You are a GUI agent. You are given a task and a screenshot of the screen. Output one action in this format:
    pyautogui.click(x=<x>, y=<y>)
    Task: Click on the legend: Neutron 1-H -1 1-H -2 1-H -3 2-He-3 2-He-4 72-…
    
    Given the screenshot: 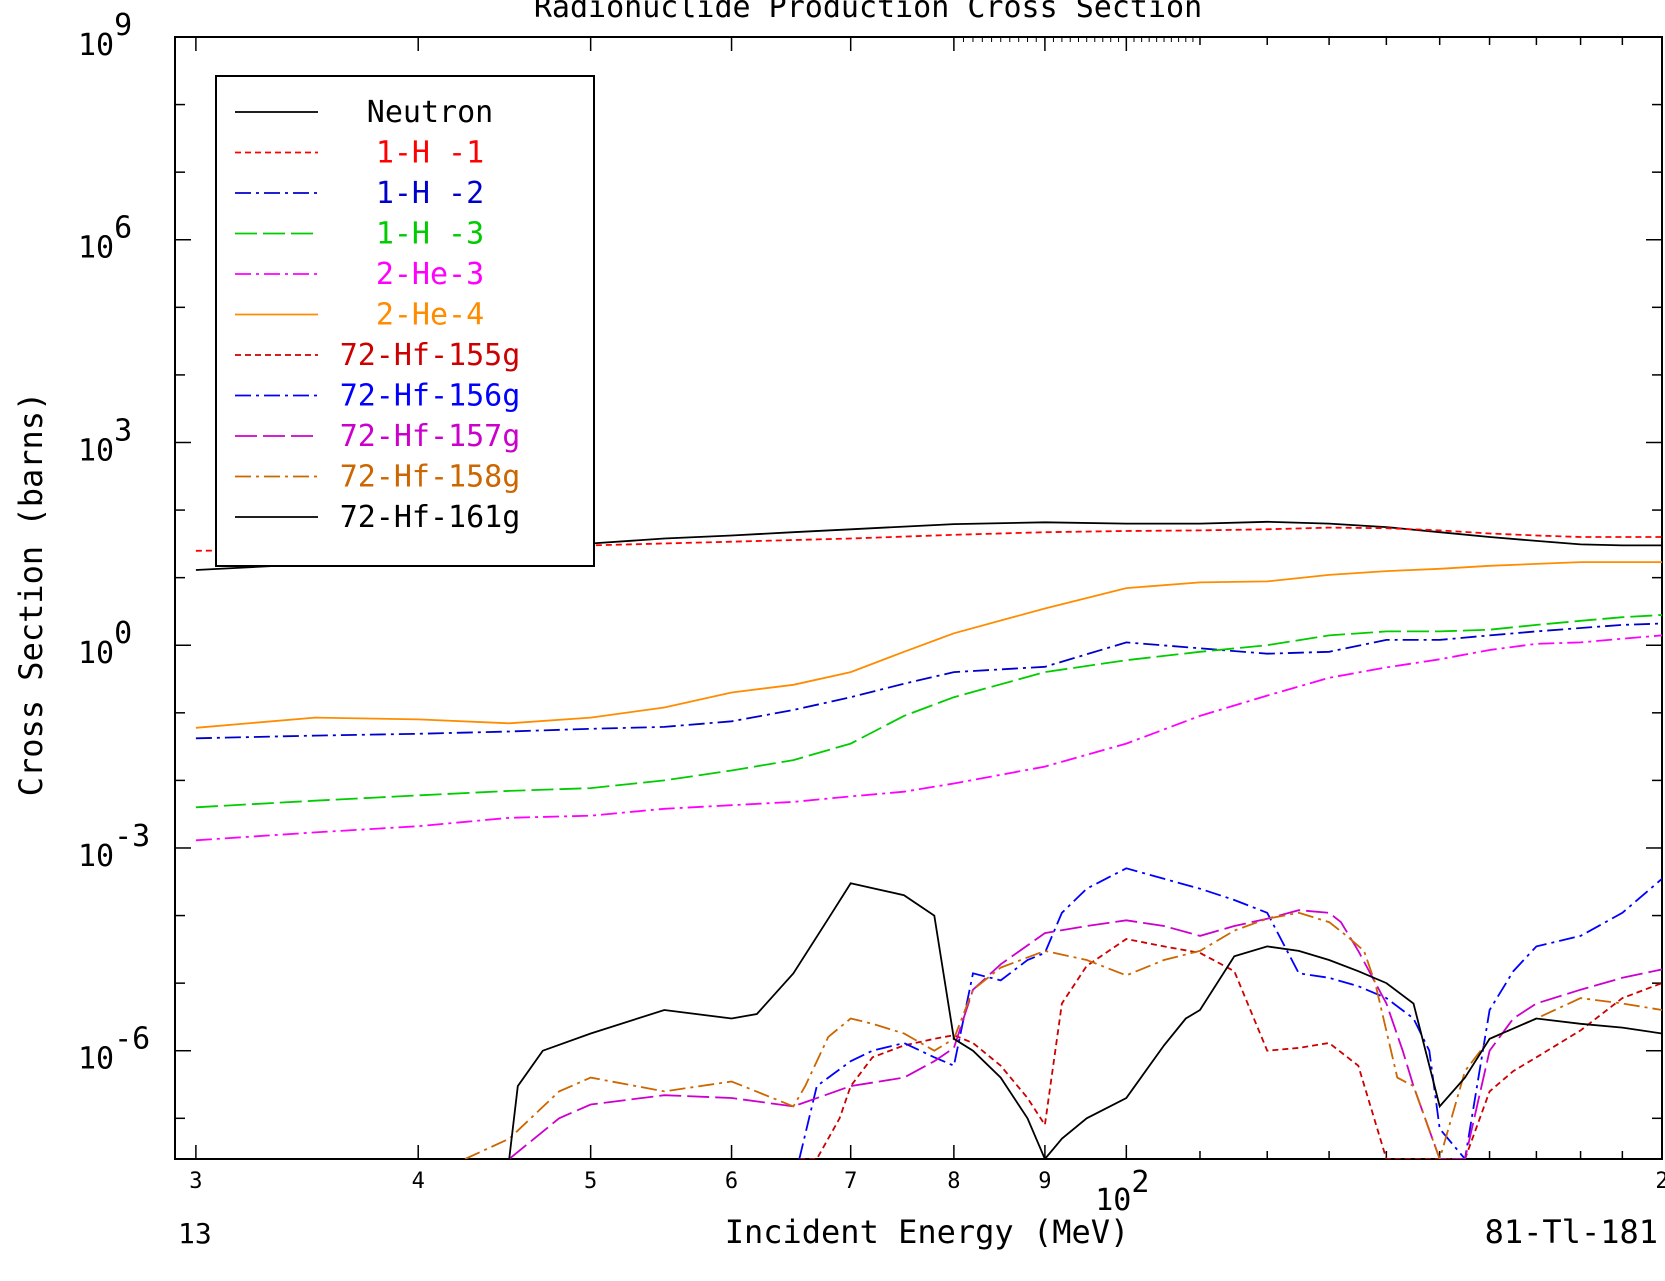 What is the action you would take?
    pyautogui.click(x=377, y=315)
    